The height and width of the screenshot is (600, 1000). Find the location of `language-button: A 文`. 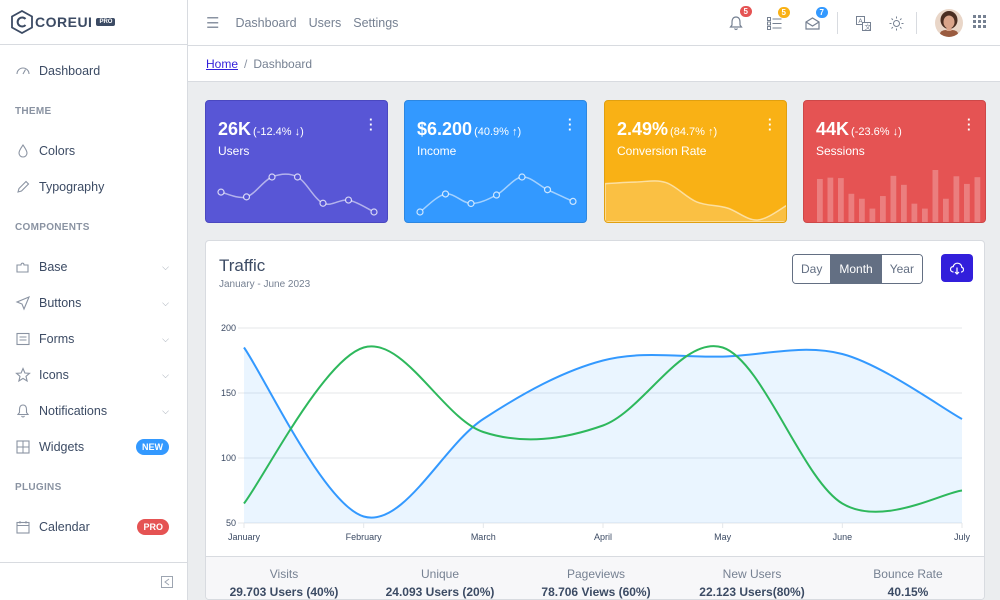

language-button: A 文 is located at coordinates (863, 23).